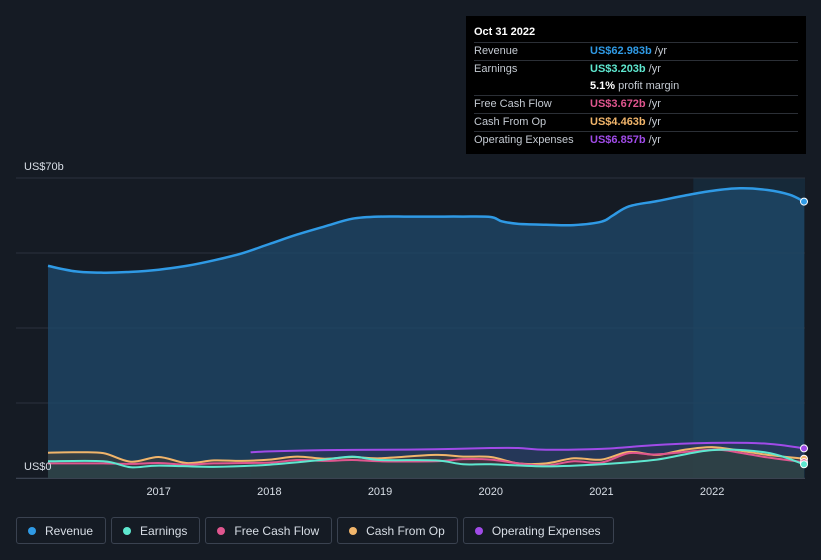 The height and width of the screenshot is (560, 821). Describe the element at coordinates (269, 492) in the screenshot. I see `x-tick-label: 2018` at that location.